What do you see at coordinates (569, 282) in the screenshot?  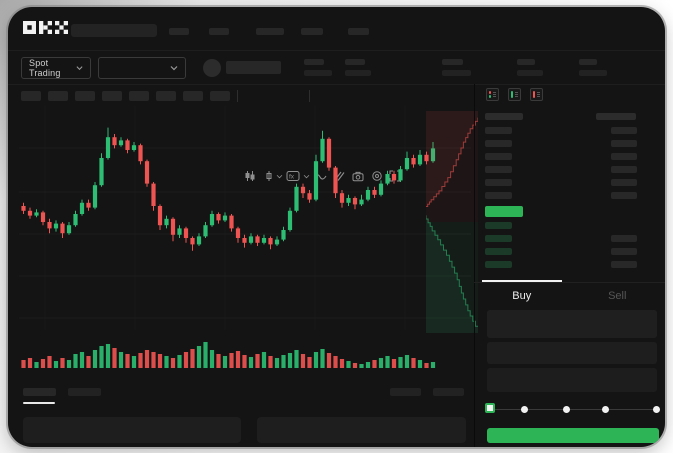 I see `tabs-divider` at bounding box center [569, 282].